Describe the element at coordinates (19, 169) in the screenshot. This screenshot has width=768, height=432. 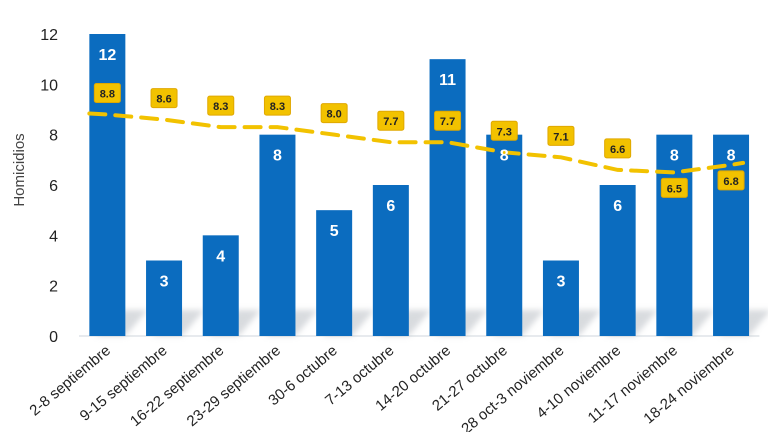
I see `y-axis-title: Homicidios` at that location.